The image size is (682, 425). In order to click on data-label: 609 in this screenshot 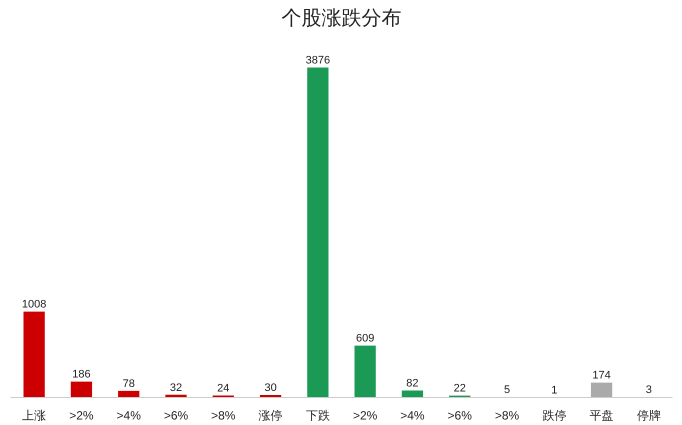, I will do `click(365, 338)`.